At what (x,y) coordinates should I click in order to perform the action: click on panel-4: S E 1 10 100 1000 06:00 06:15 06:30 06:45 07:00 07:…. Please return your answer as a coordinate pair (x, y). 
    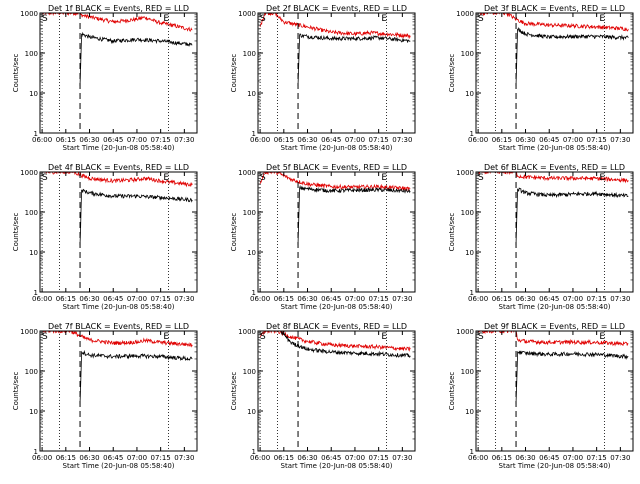
    Looking at the image, I should click on (105, 237).